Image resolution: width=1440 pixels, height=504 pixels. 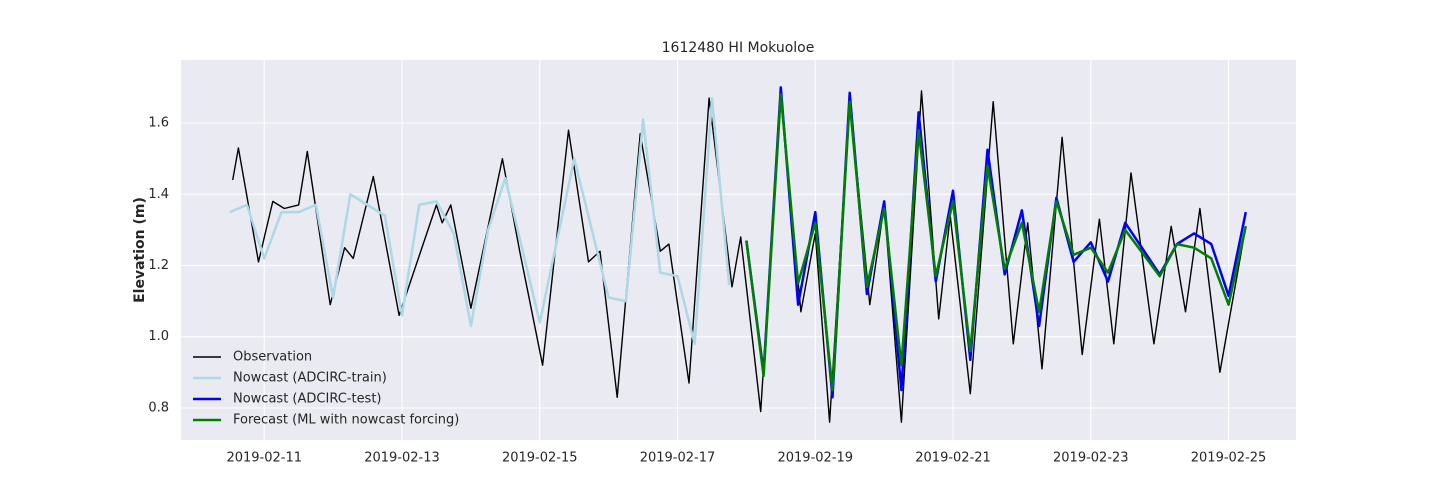 What do you see at coordinates (540, 458) in the screenshot?
I see `x-tick-label: 2019-02-15` at bounding box center [540, 458].